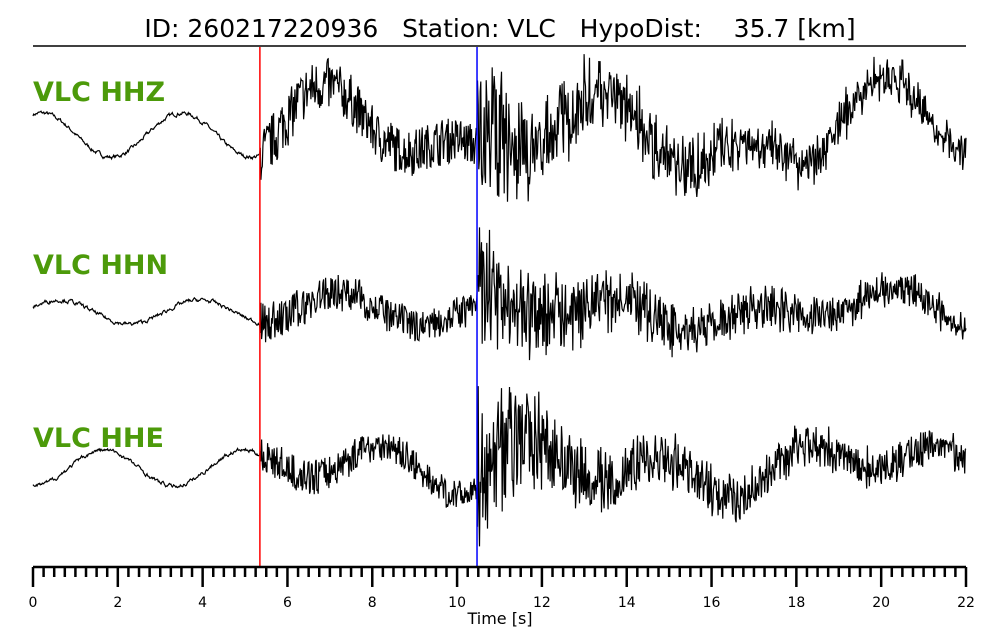  I want to click on x-tick-label: 4, so click(202, 603).